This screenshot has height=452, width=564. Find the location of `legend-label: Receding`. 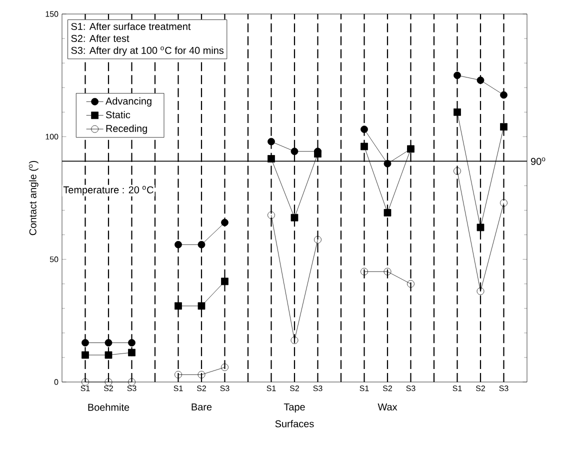

legend-label: Receding is located at coordinates (126, 129).